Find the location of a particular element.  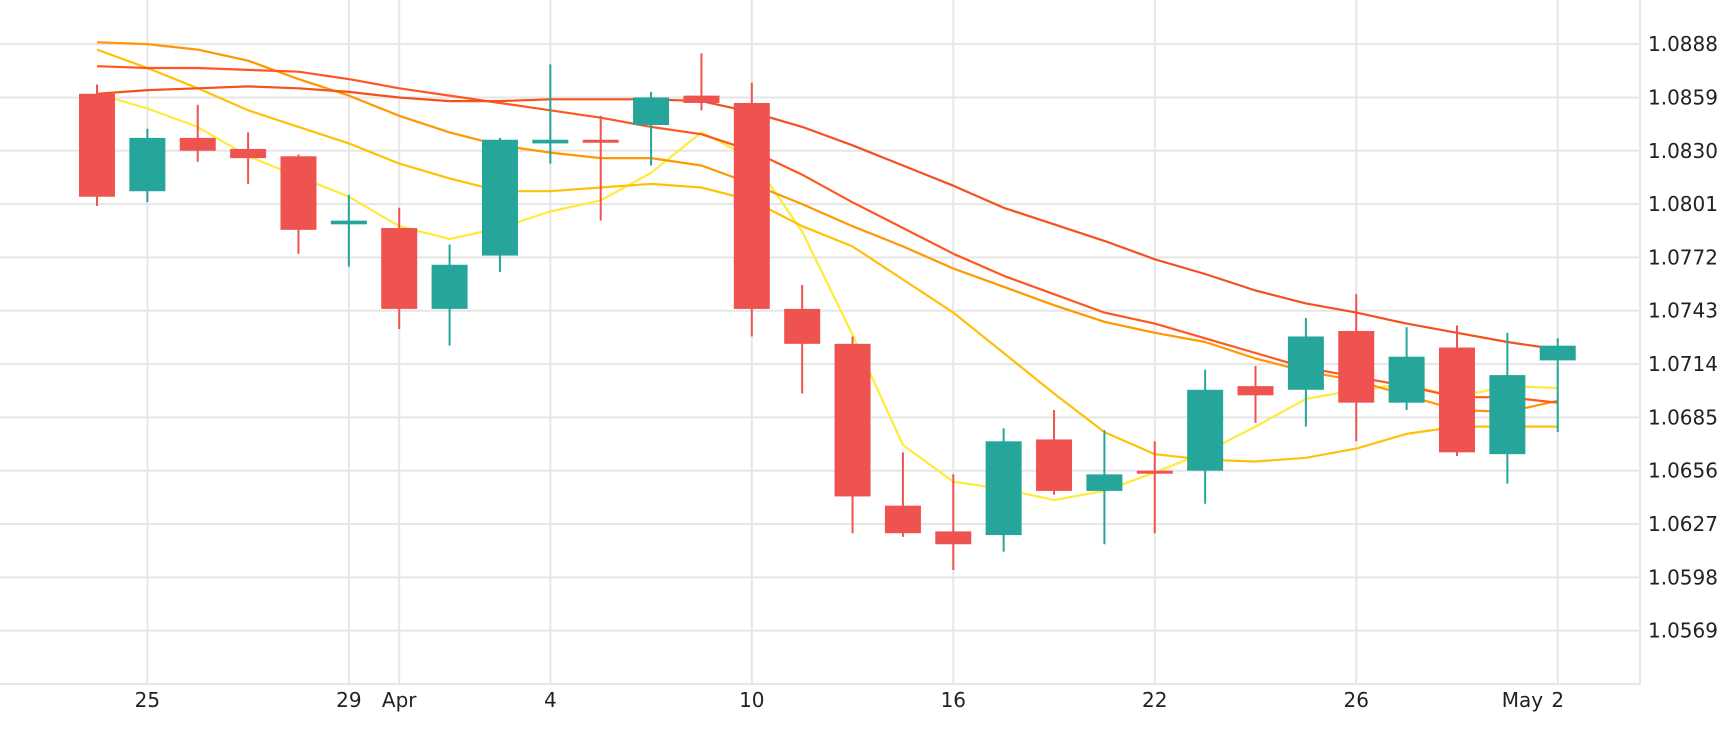

y-tick-label: 1.0598 is located at coordinates (1683, 577).